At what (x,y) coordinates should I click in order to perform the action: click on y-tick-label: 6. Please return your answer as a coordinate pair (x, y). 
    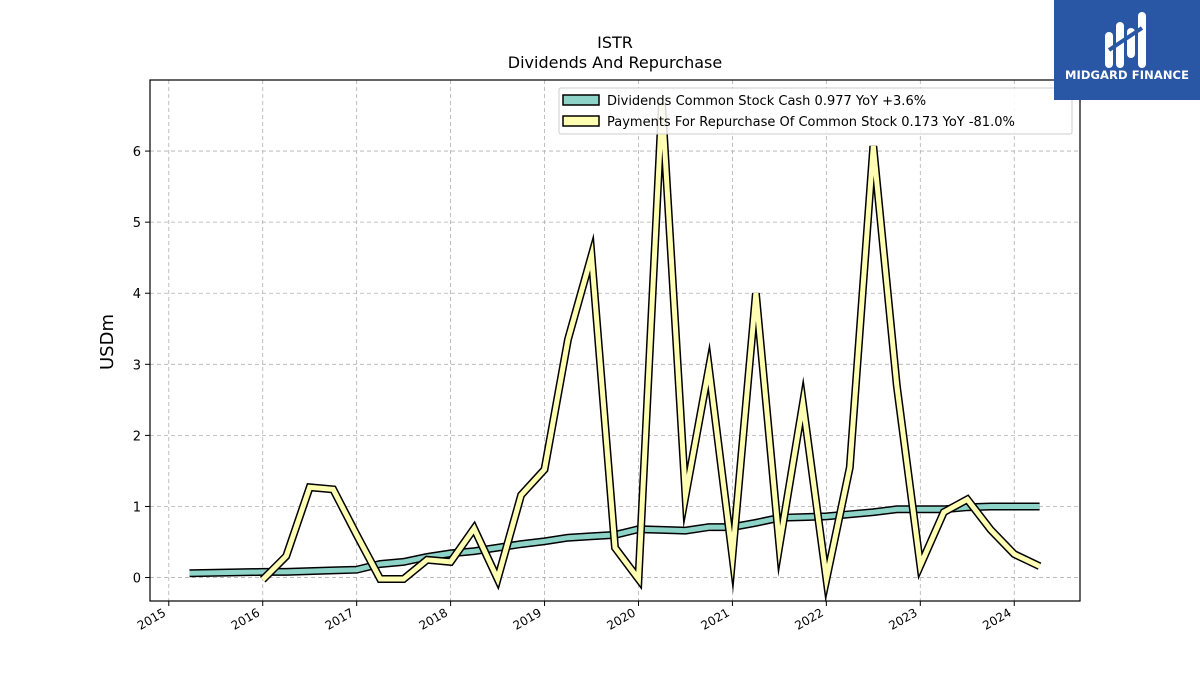
    Looking at the image, I should click on (137, 152).